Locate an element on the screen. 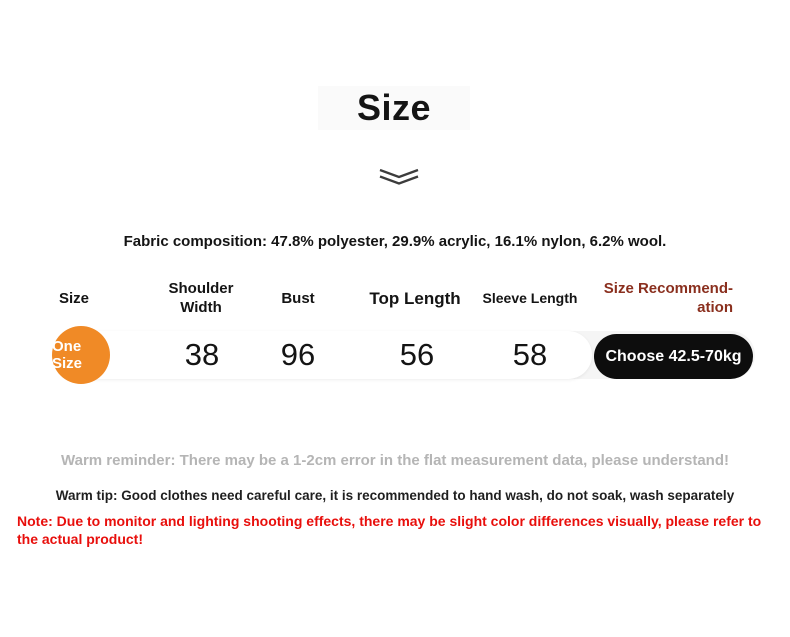  column-header-bust: Bust is located at coordinates (298, 298).